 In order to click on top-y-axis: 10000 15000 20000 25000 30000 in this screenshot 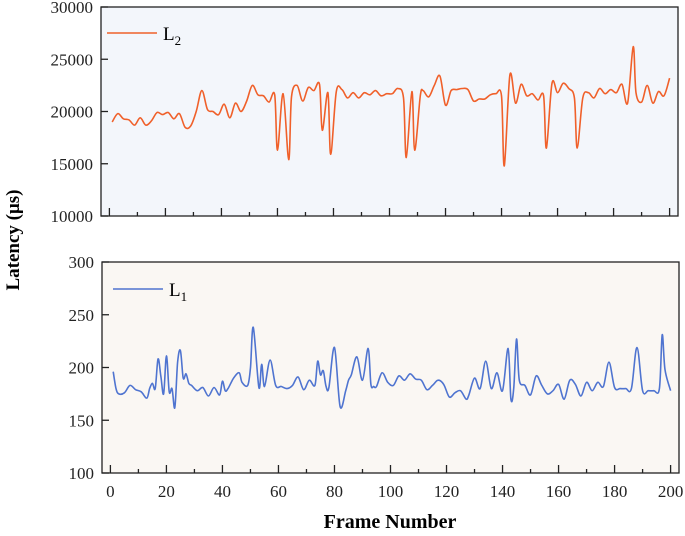, I will do `click(79, 113)`.